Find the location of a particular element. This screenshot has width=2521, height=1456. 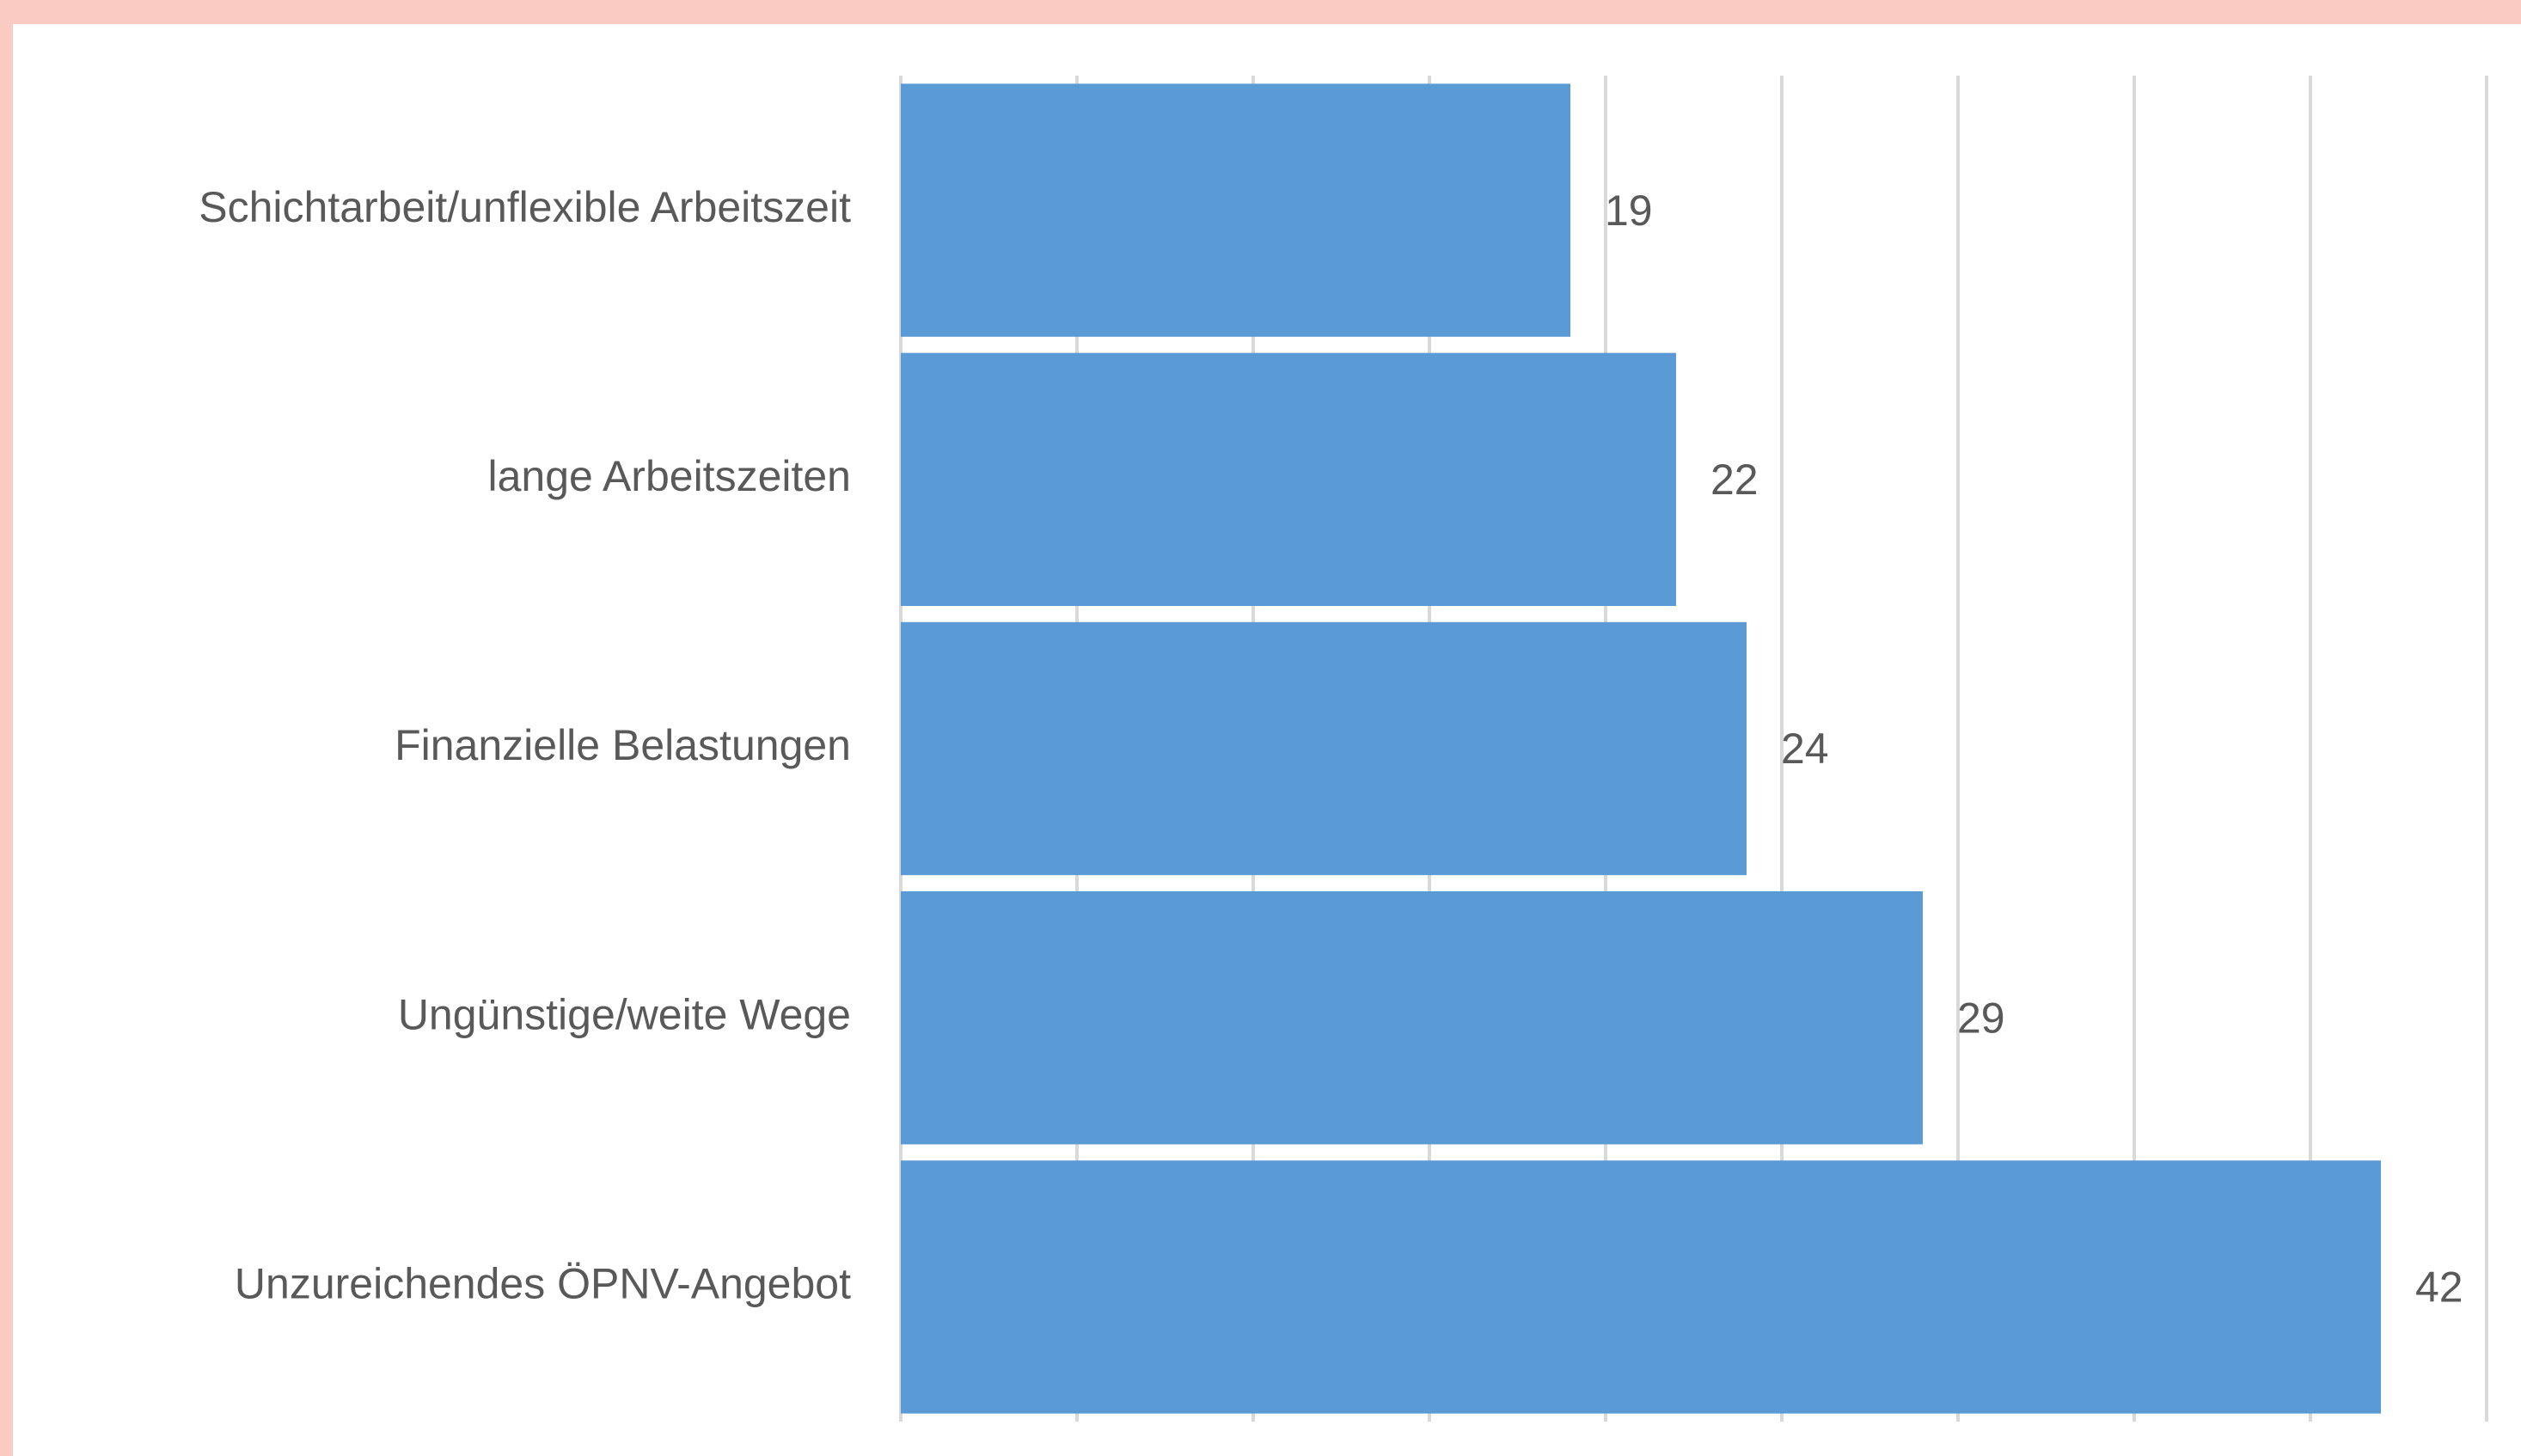

data-label: 22 is located at coordinates (1734, 480).